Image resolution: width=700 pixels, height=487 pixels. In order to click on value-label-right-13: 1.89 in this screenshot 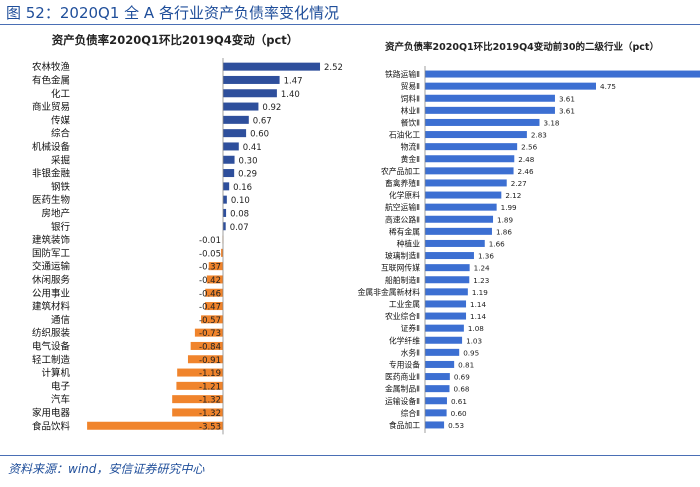, I will do `click(505, 219)`.